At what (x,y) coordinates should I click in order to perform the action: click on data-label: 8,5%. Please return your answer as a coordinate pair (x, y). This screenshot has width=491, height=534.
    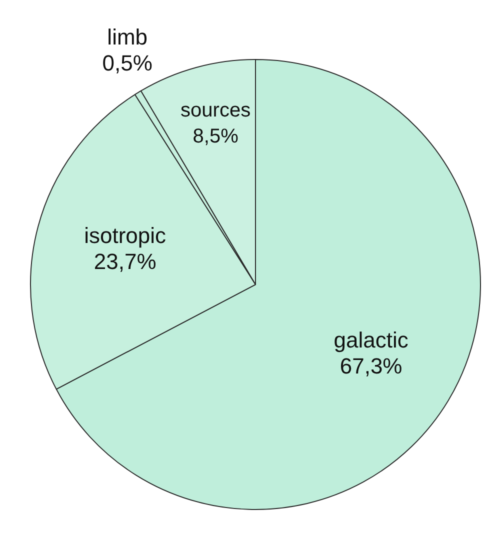
    Looking at the image, I should click on (215, 136).